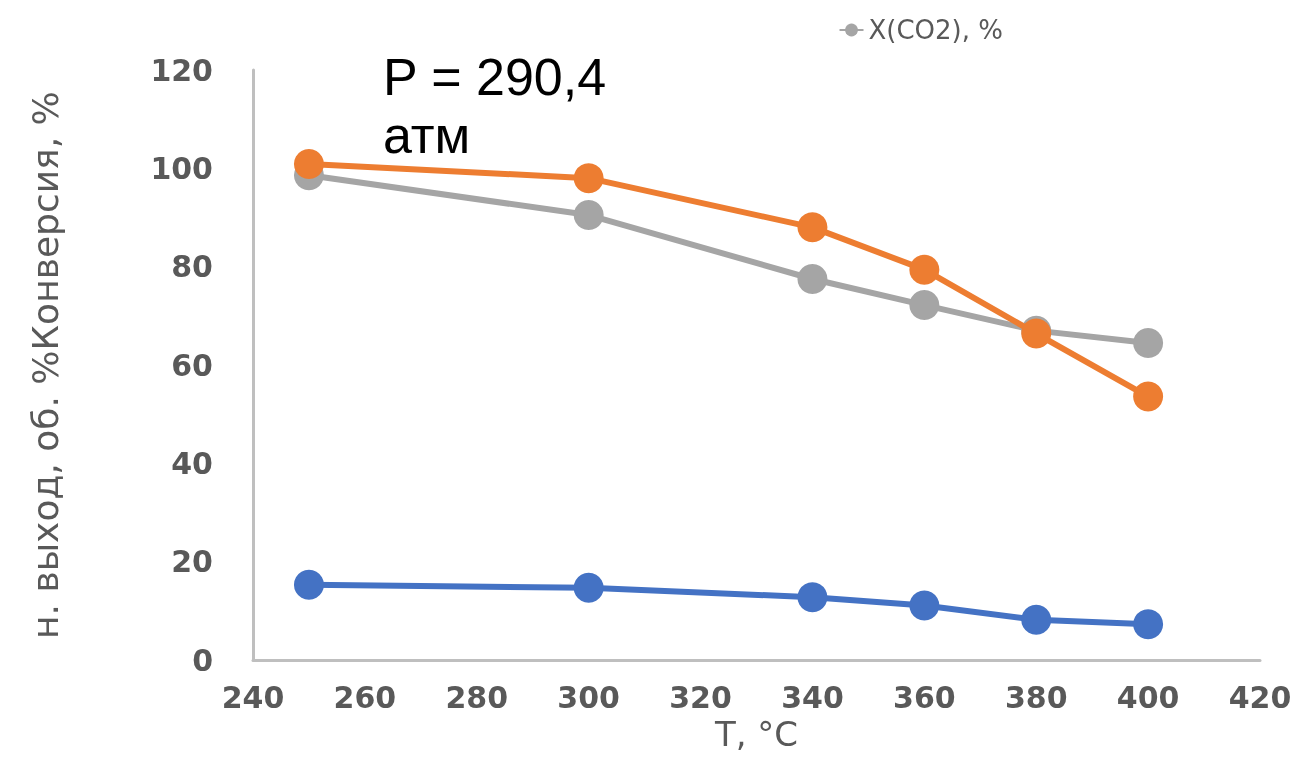  I want to click on x-axis-title: T, °C, so click(756, 734).